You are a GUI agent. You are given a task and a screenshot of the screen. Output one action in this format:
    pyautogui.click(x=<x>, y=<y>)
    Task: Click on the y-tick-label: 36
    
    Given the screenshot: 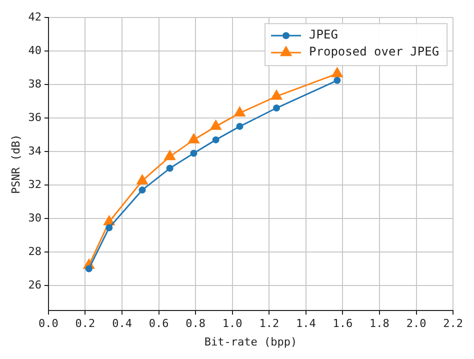 What is the action you would take?
    pyautogui.click(x=35, y=117)
    